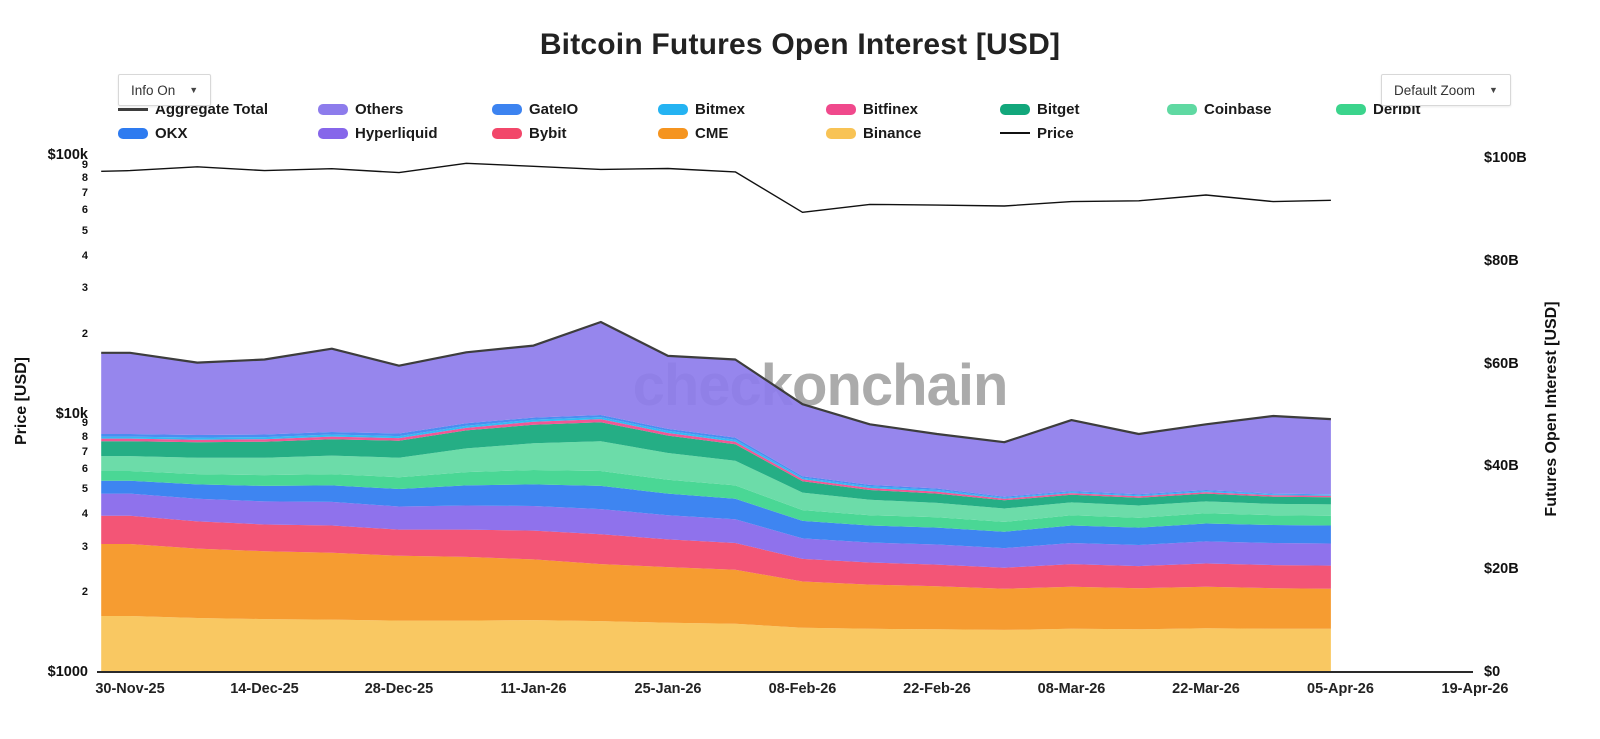 The width and height of the screenshot is (1600, 739). I want to click on oi-axis-tick: $100B, so click(1505, 158).